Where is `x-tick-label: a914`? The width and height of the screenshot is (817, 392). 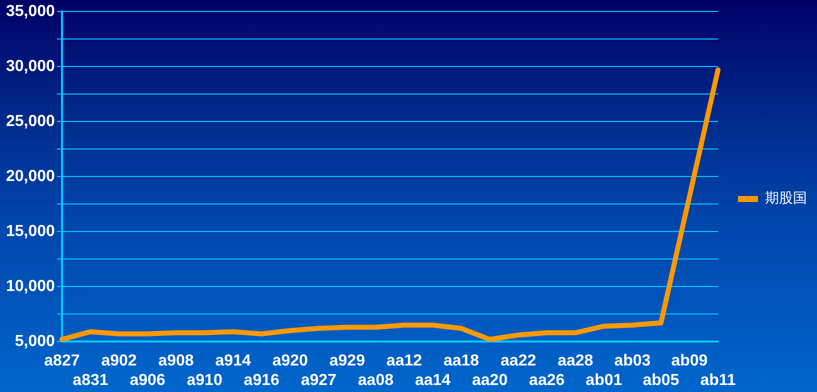
x-tick-label: a914 is located at coordinates (233, 361).